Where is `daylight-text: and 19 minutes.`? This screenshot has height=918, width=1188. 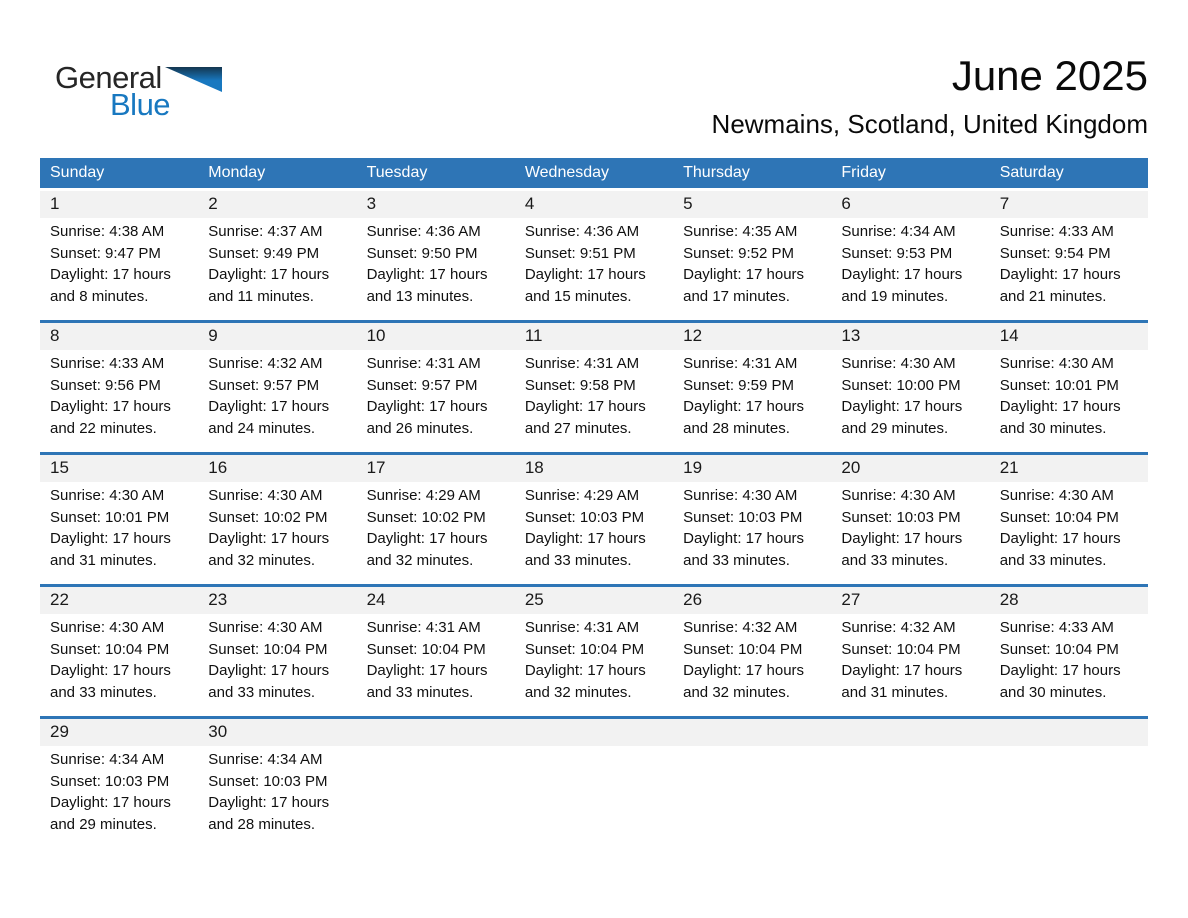
daylight-text: and 19 minutes. is located at coordinates (895, 296).